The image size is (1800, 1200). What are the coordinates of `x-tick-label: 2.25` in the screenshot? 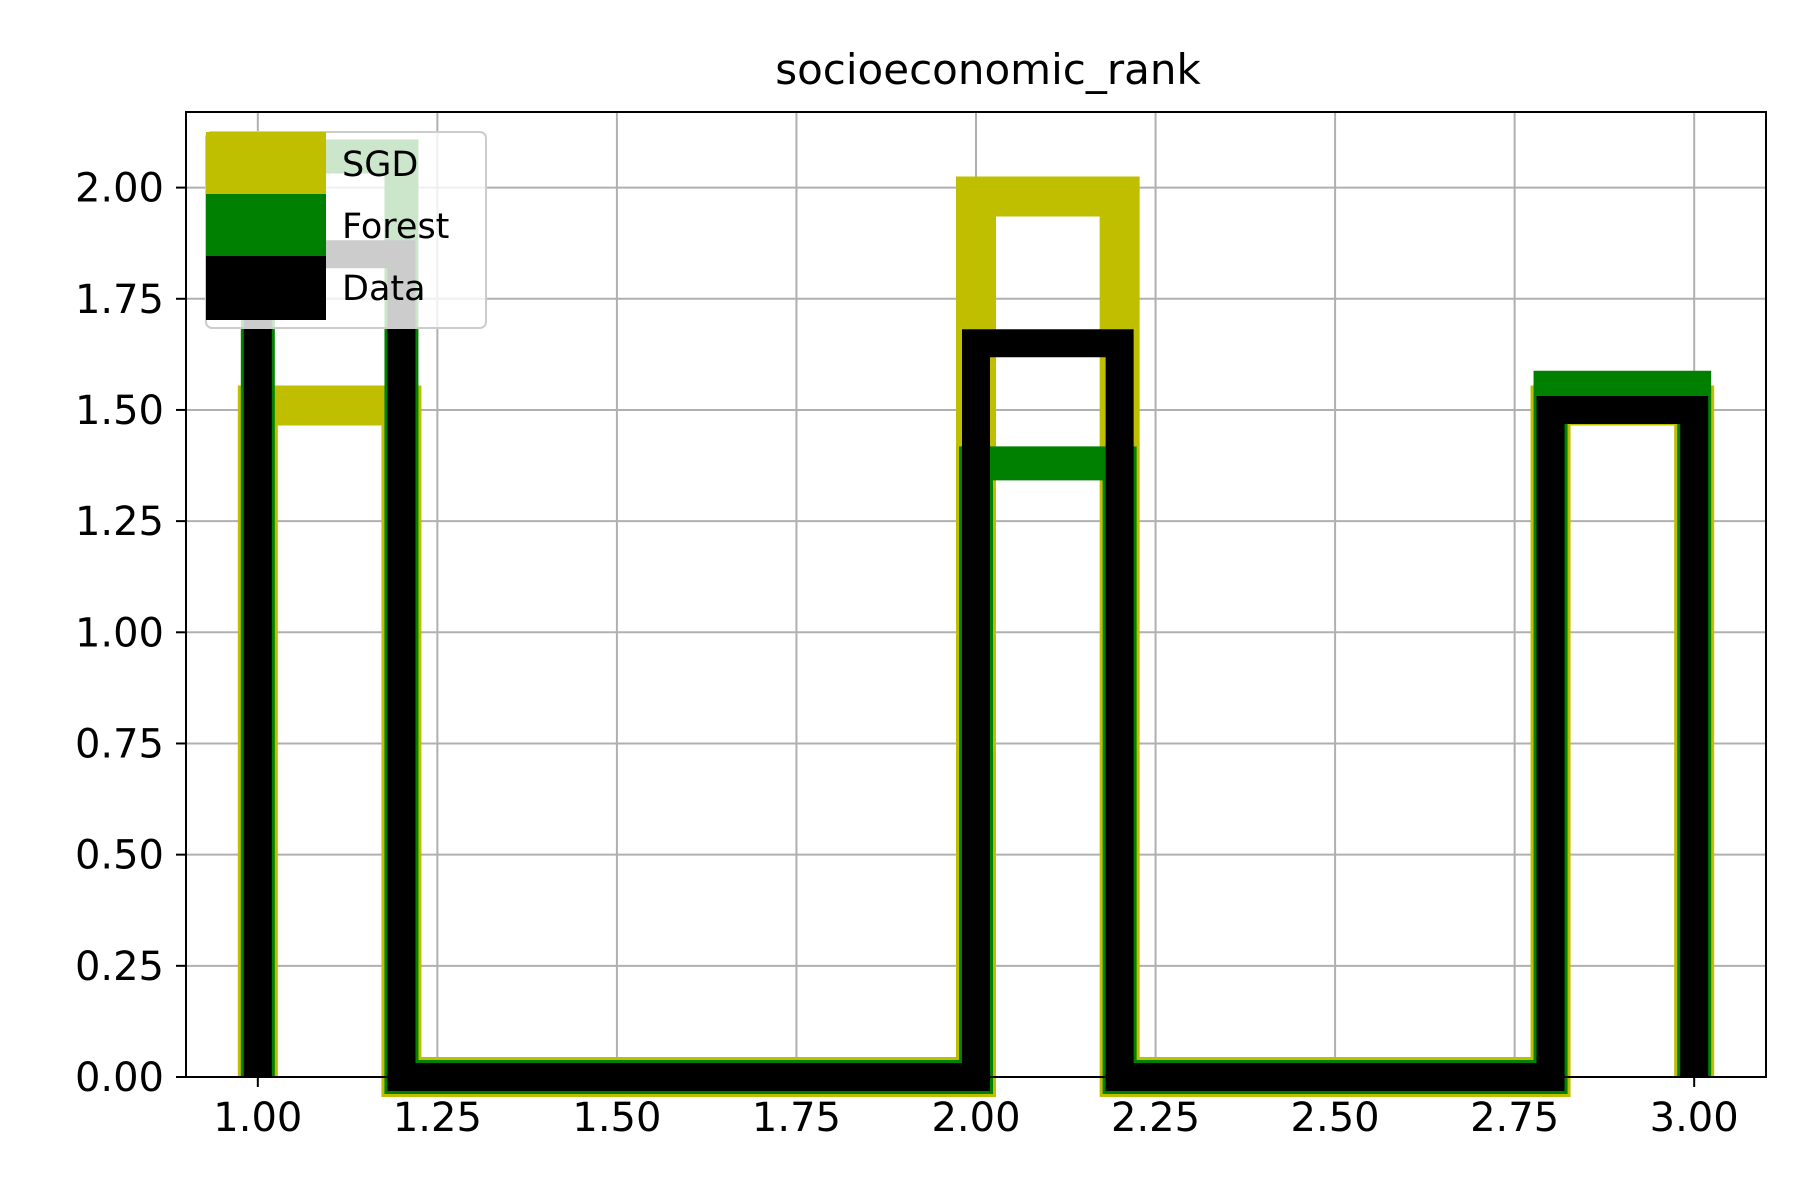 It's located at (1155, 1118).